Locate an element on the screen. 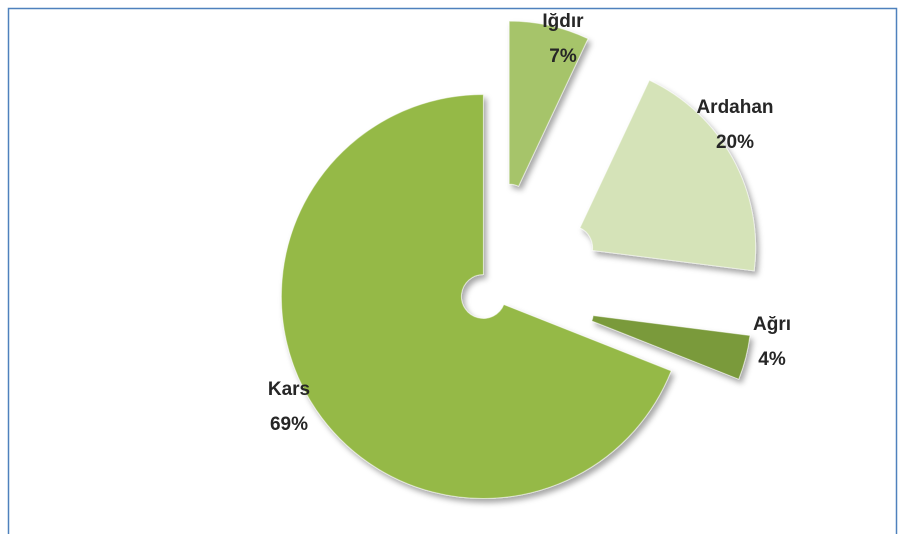 The width and height of the screenshot is (906, 534). slice-label: Iğdır is located at coordinates (563, 21).